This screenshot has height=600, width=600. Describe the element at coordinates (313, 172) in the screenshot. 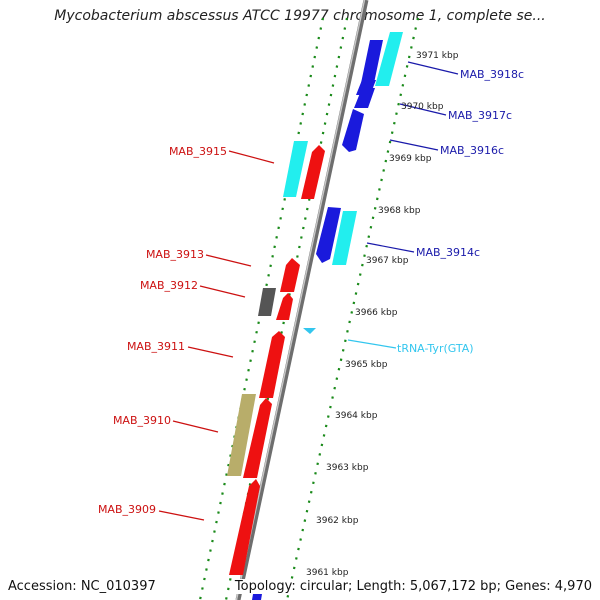

I see `gene-mab-3915-red` at that location.